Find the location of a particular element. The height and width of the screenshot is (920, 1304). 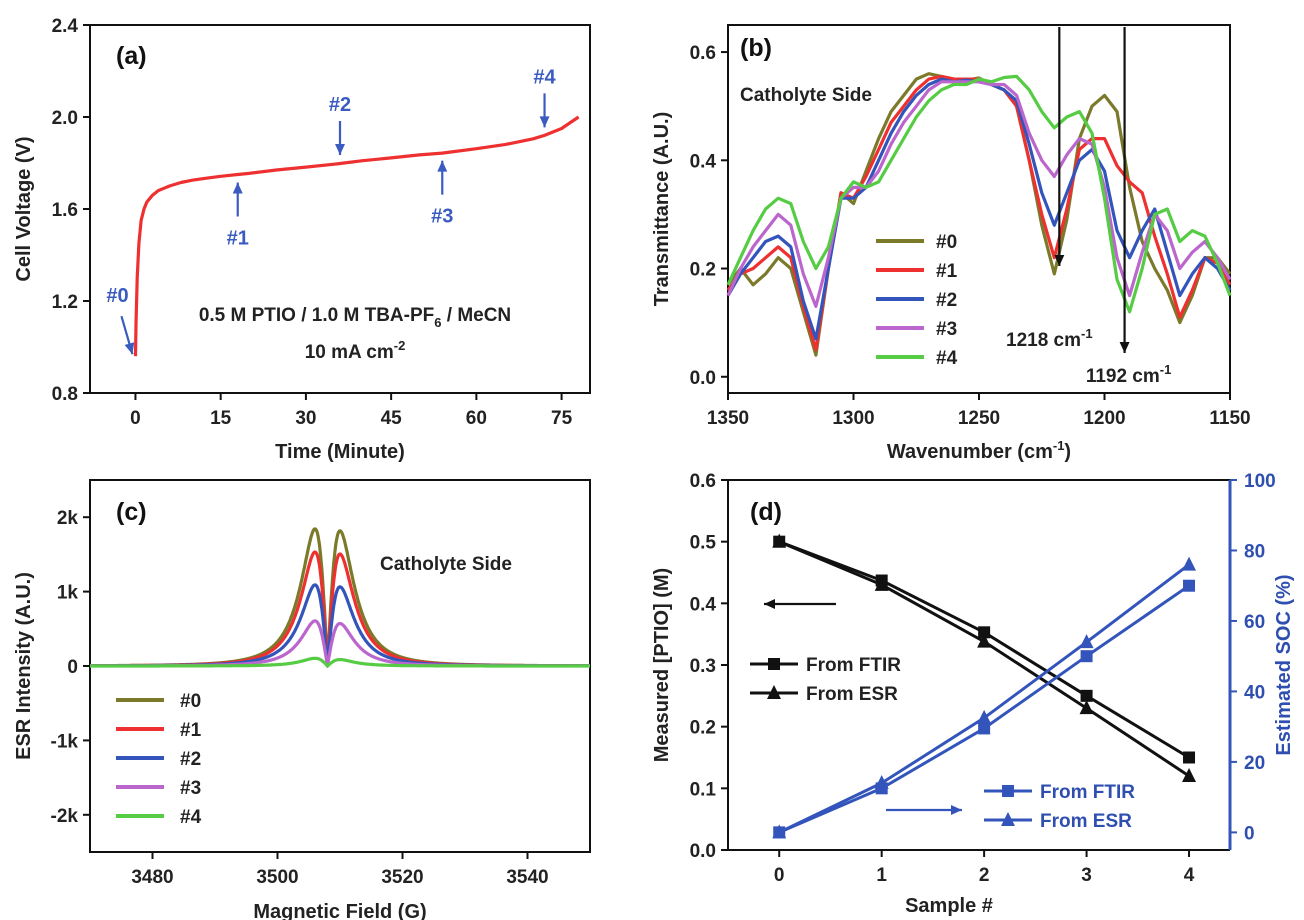

panel-b-peak-label-0-main: 1218 cm is located at coordinates (1043, 340).